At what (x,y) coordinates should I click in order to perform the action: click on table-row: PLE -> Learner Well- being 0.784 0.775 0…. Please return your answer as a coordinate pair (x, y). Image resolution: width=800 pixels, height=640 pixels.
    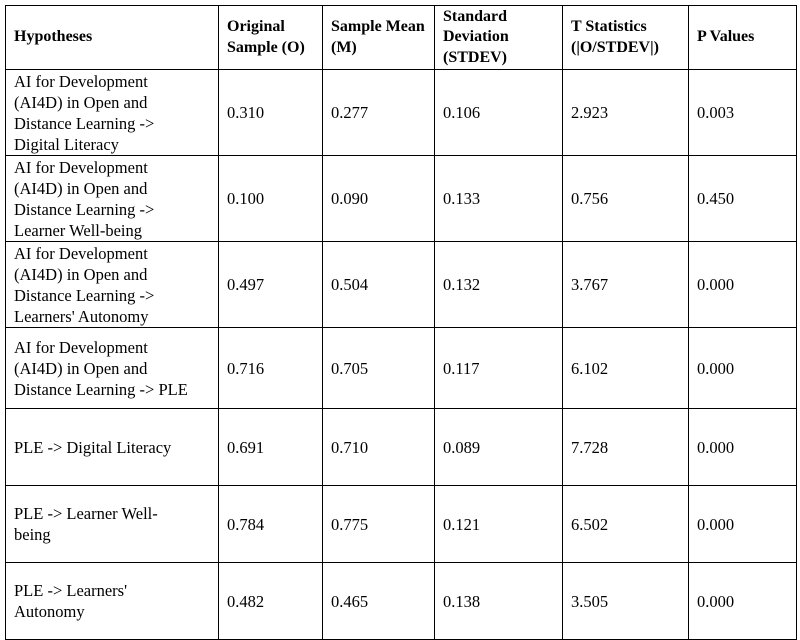
    Looking at the image, I should click on (401, 524).